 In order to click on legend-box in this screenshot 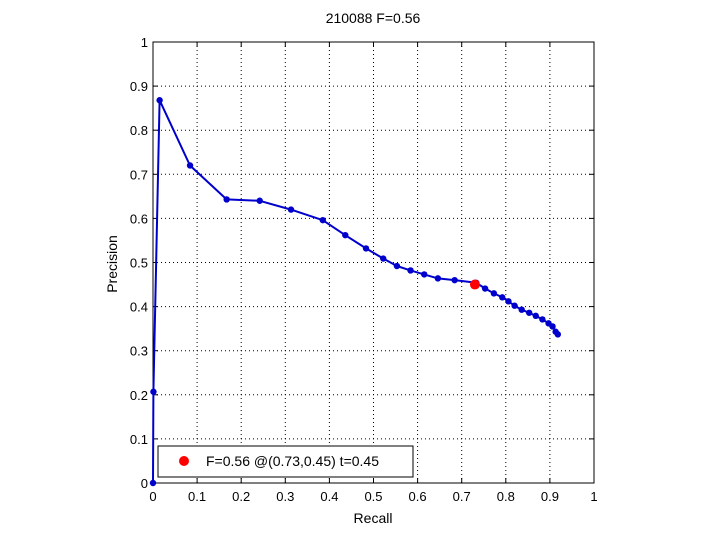, I will do `click(285, 461)`.